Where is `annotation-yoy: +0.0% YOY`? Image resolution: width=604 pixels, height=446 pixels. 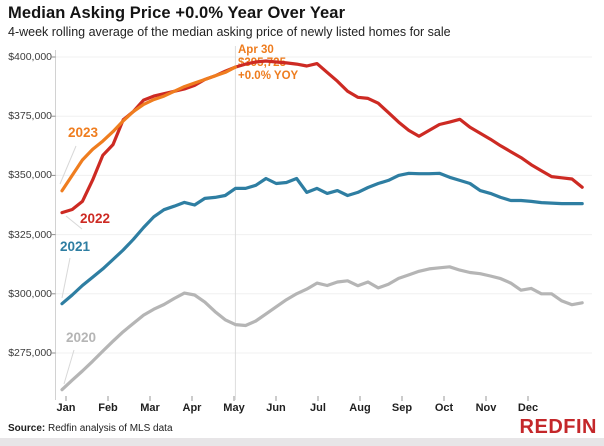 annotation-yoy: +0.0% YOY is located at coordinates (268, 76).